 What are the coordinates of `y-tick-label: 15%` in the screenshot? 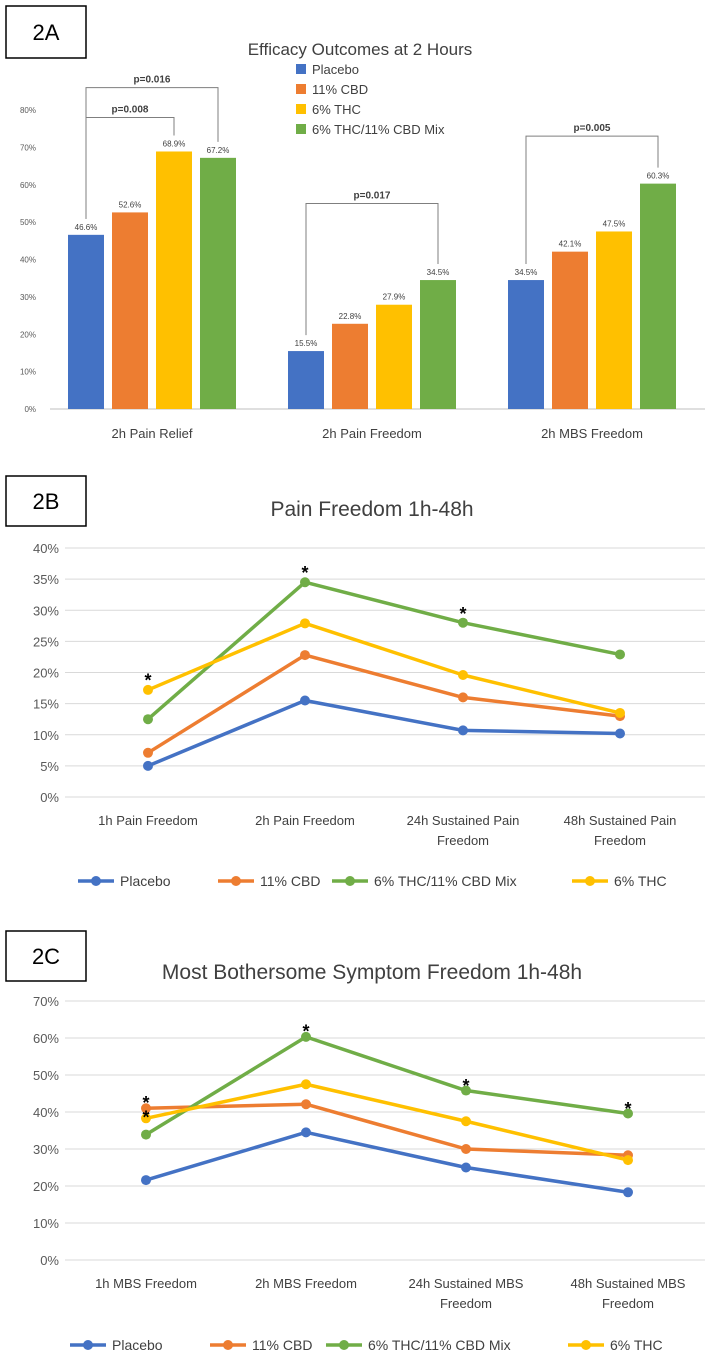 It's located at (46, 704).